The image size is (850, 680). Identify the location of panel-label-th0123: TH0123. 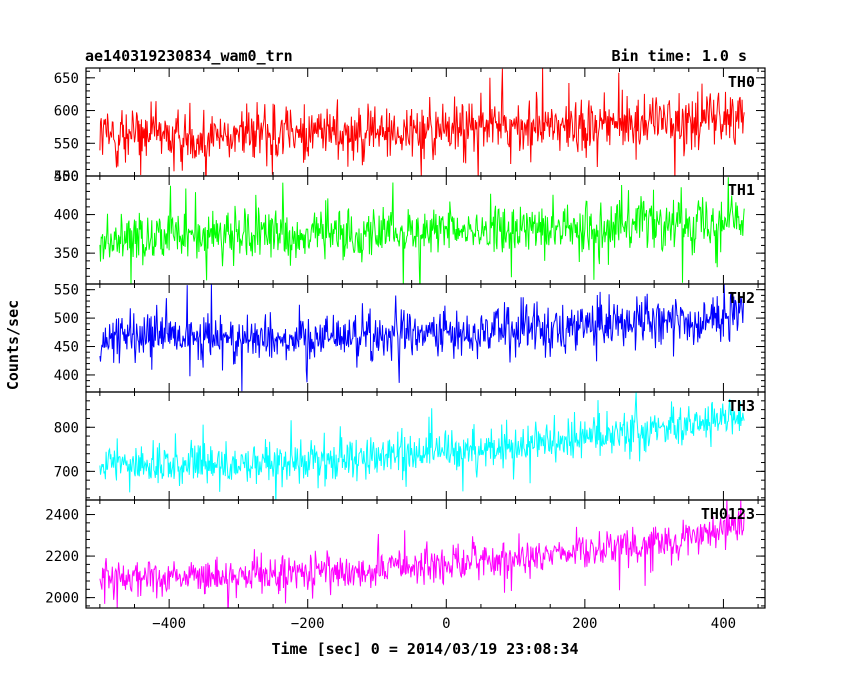
(728, 514).